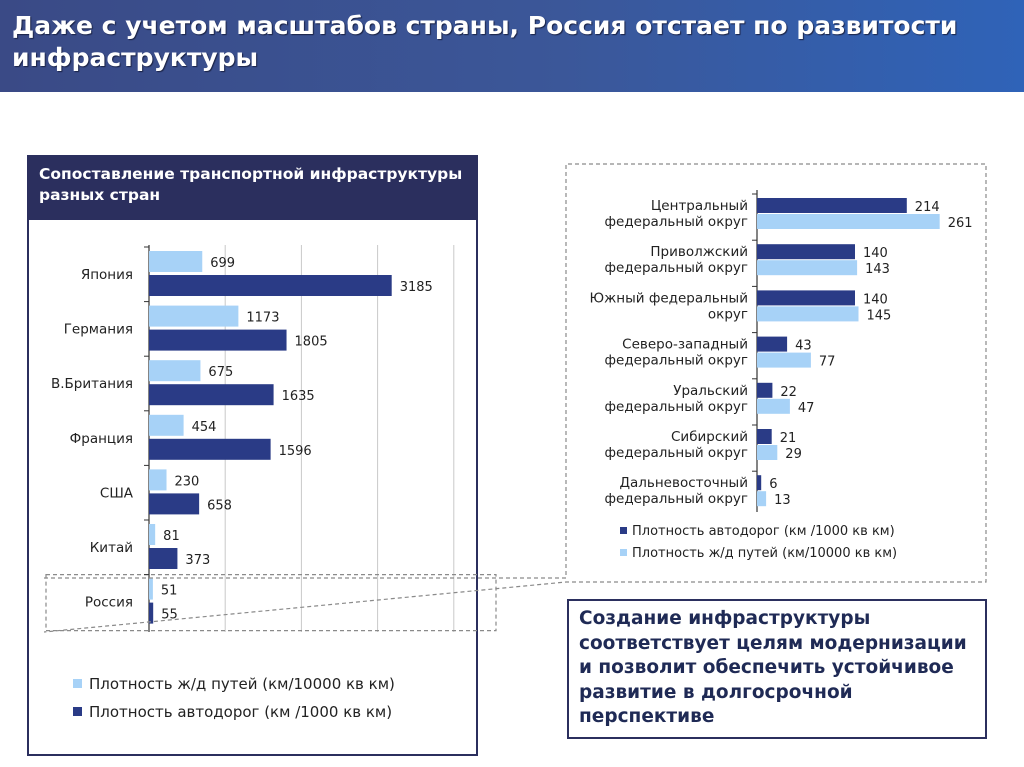 This screenshot has height=767, width=1024. I want to click on data-label: 675, so click(220, 372).